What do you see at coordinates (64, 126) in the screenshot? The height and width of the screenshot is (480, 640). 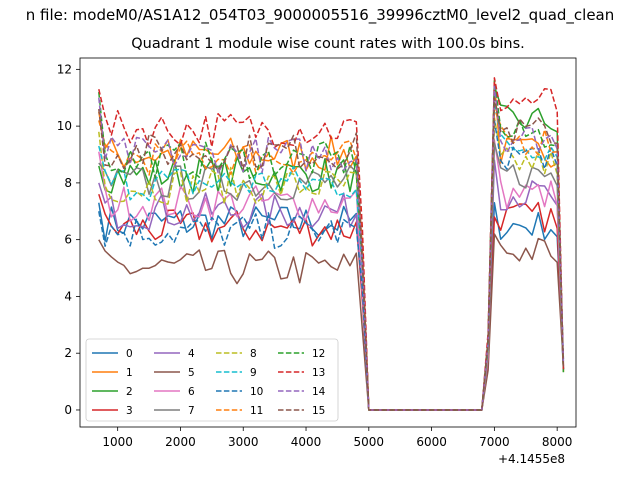 I see `y-tick-label: 10` at bounding box center [64, 126].